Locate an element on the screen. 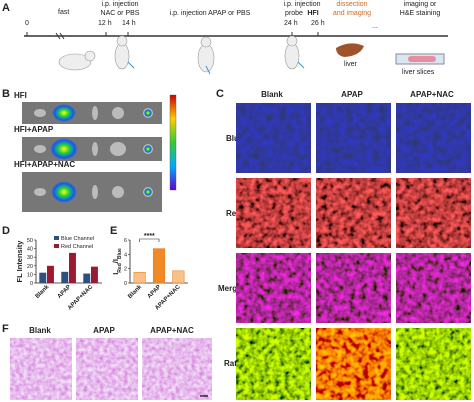 The width and height of the screenshot is (474, 402). row-label: Ratio is located at coordinates (234, 363).